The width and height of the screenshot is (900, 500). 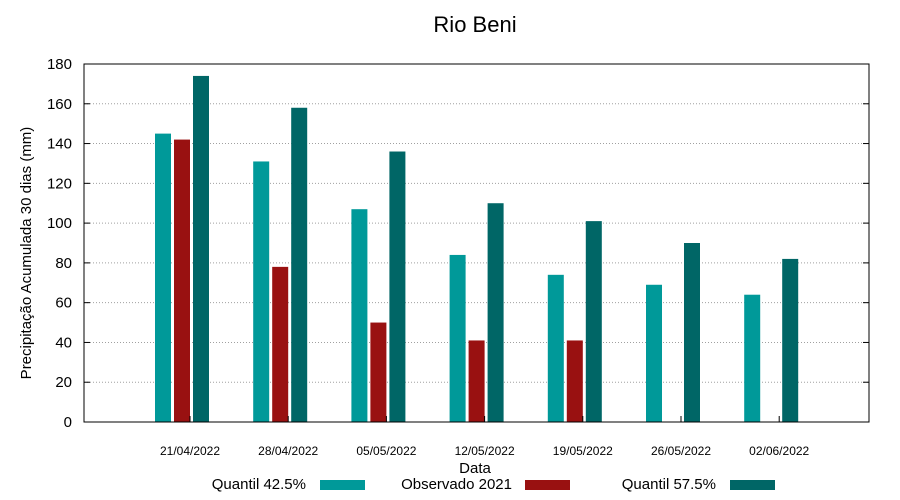 I want to click on y-tick-label: 180, so click(x=59, y=64).